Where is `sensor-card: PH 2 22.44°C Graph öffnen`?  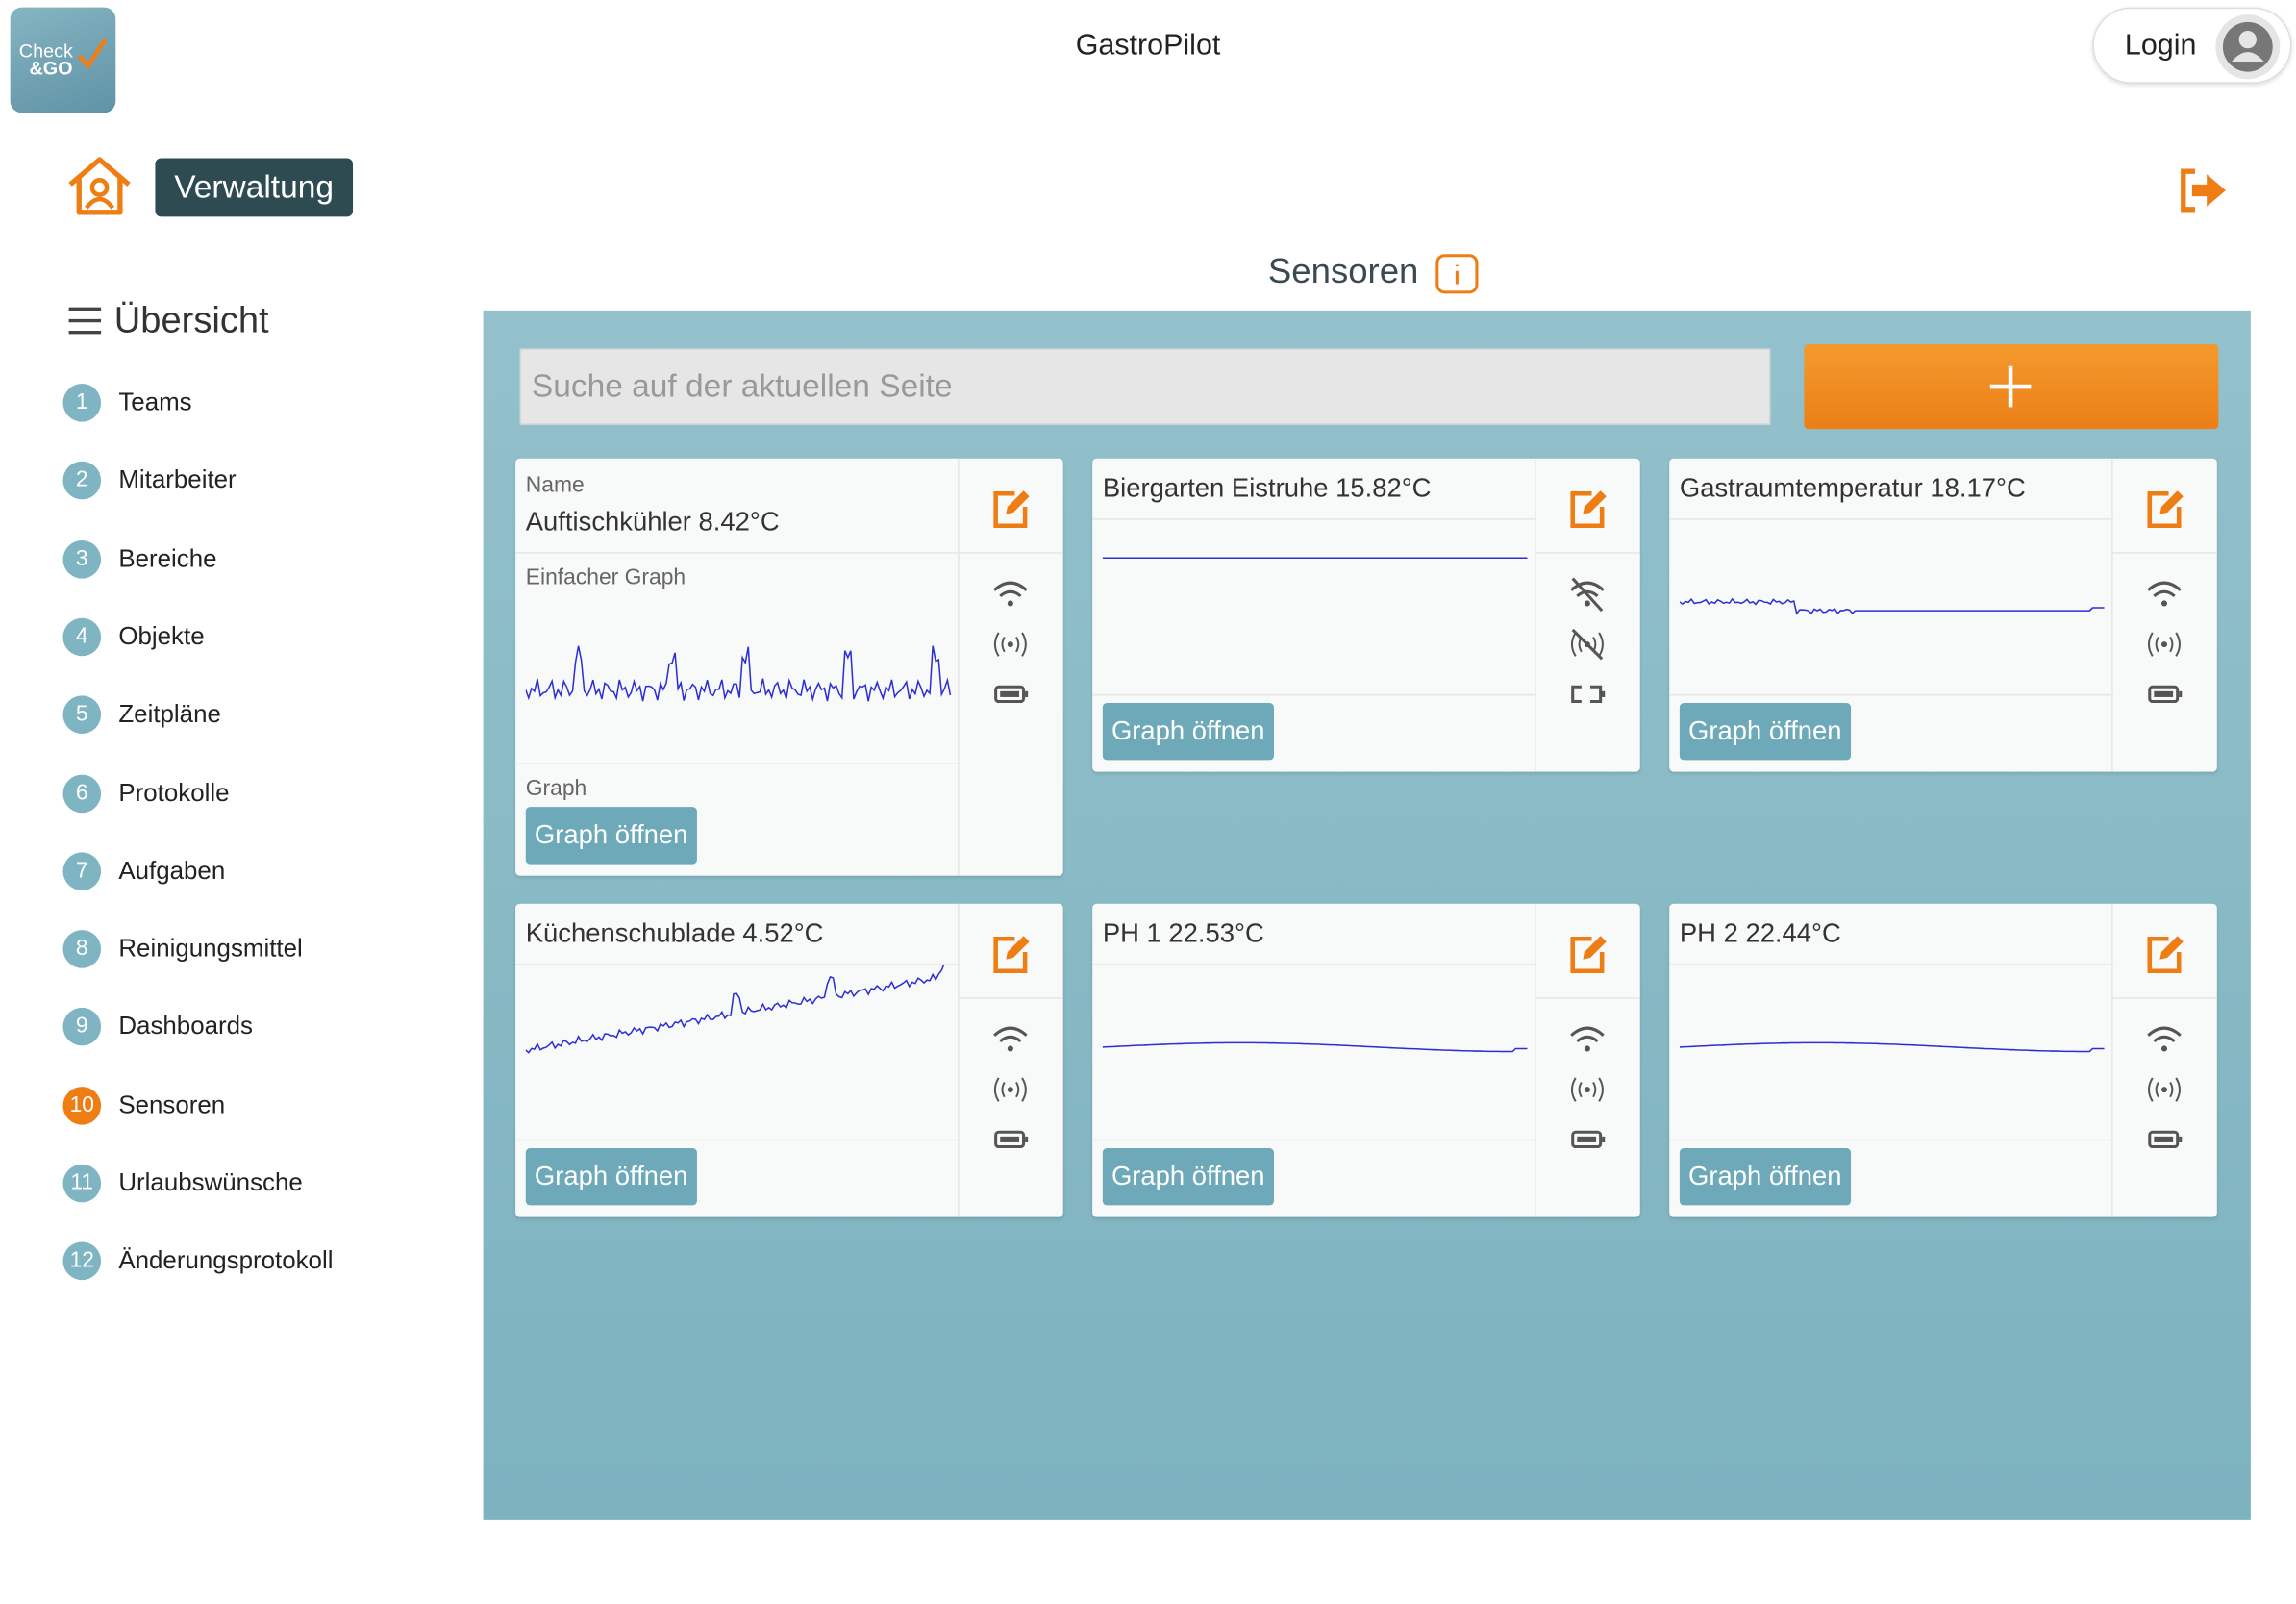 sensor-card: PH 2 22.44°C Graph öffnen is located at coordinates (1943, 1060).